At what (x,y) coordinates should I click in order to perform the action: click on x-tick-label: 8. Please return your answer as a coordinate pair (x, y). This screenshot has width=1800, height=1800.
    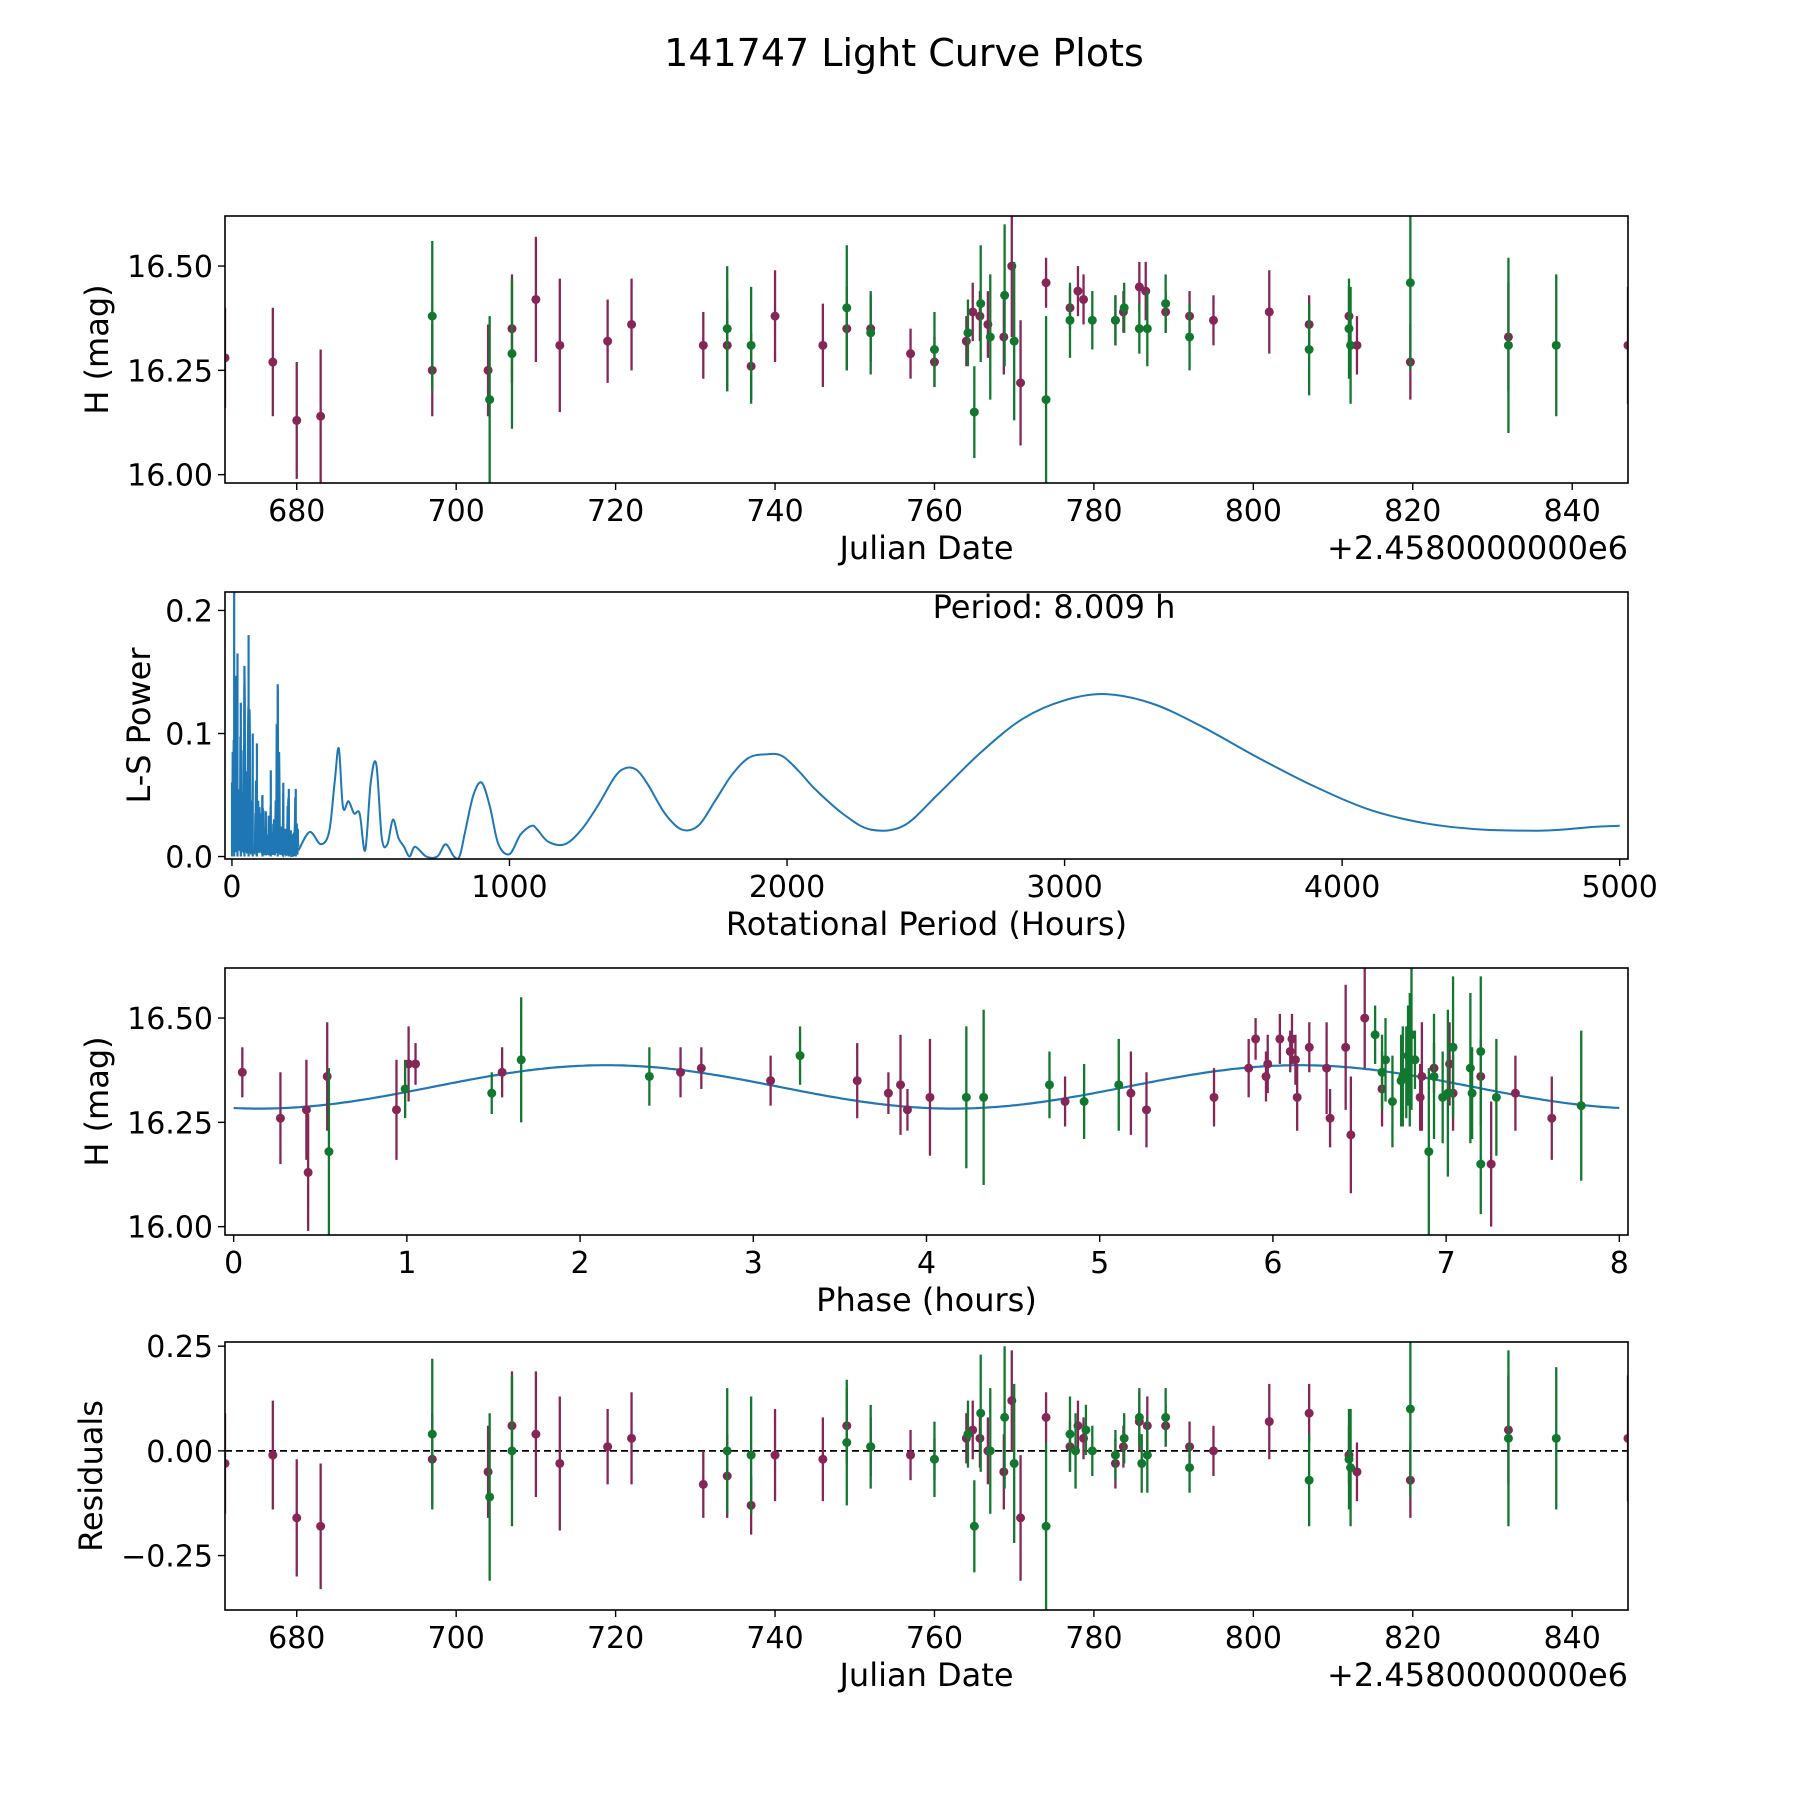
    Looking at the image, I should click on (1619, 1263).